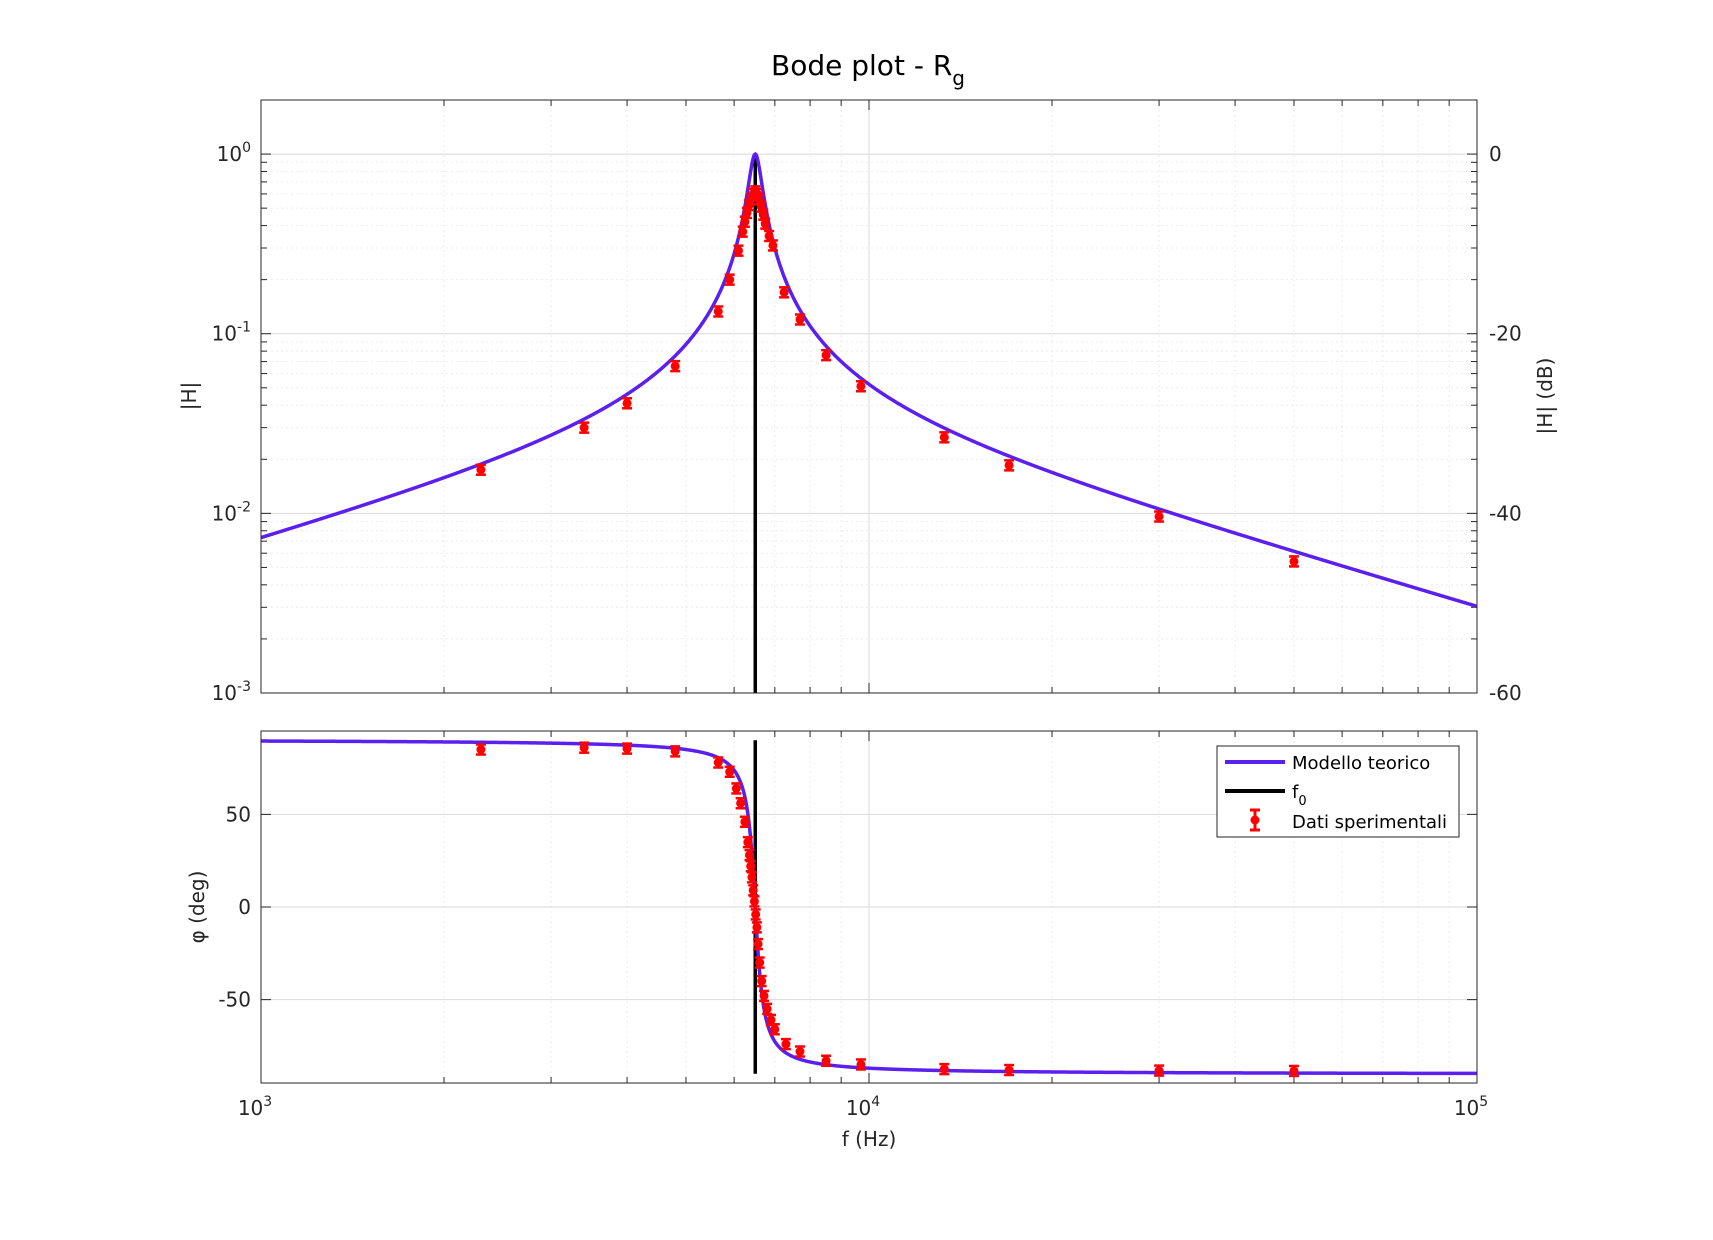 This screenshot has height=1240, width=1713. I want to click on magnitude-y-tick-label: 10⁻³, so click(231, 692).